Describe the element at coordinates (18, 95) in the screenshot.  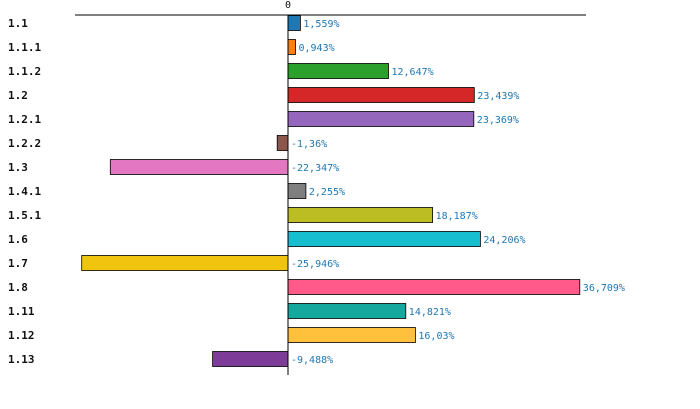
I see `category-label: 1.2` at that location.